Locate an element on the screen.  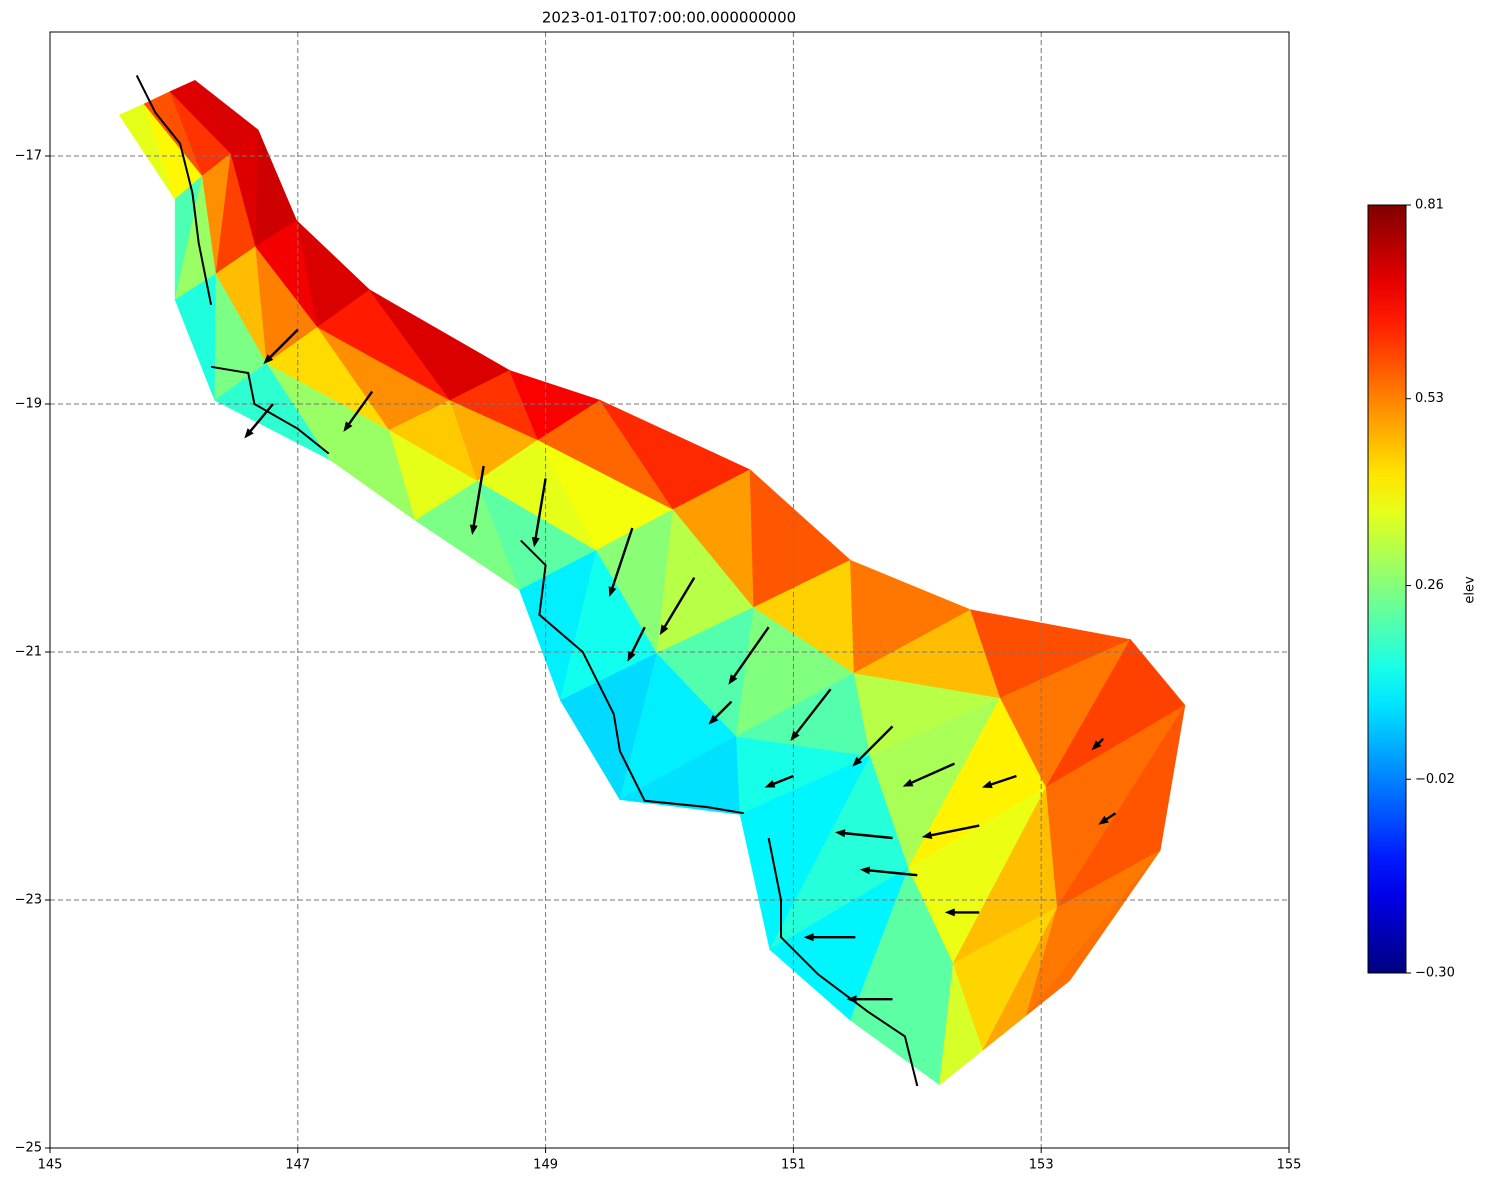
y-tick-label: −21 is located at coordinates (28, 652).